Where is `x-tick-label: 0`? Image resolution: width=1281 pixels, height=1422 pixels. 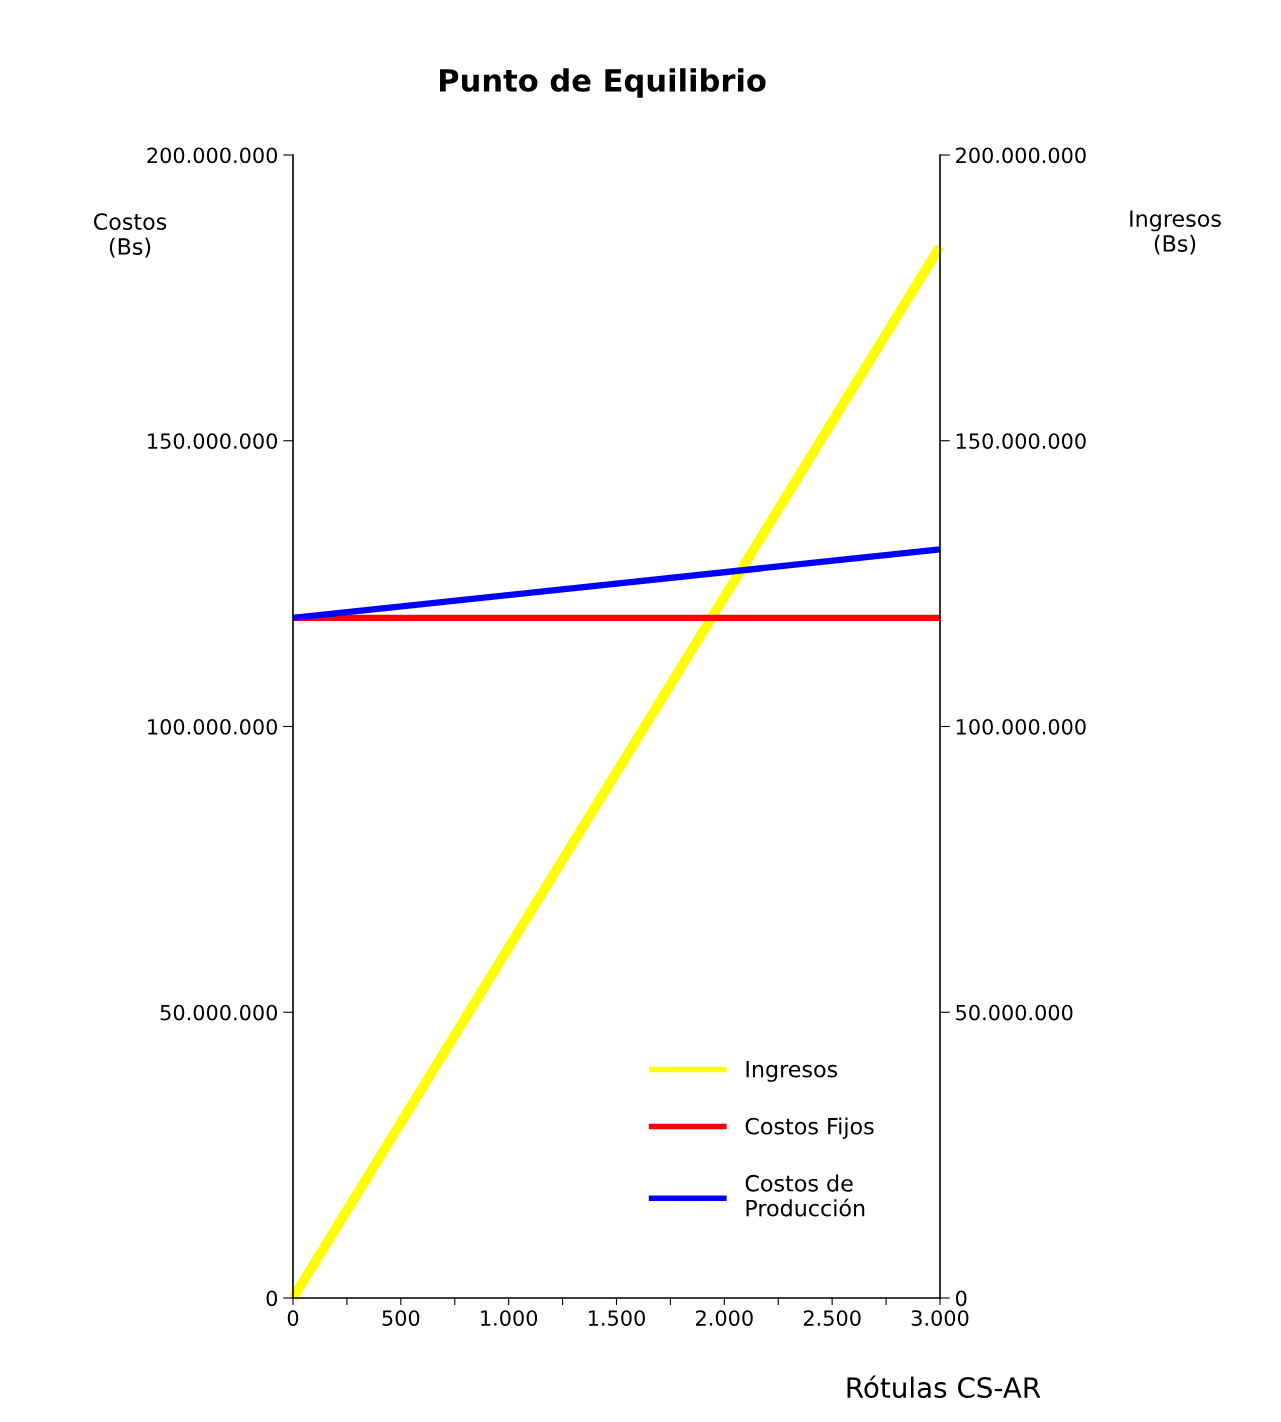
x-tick-label: 0 is located at coordinates (293, 1318).